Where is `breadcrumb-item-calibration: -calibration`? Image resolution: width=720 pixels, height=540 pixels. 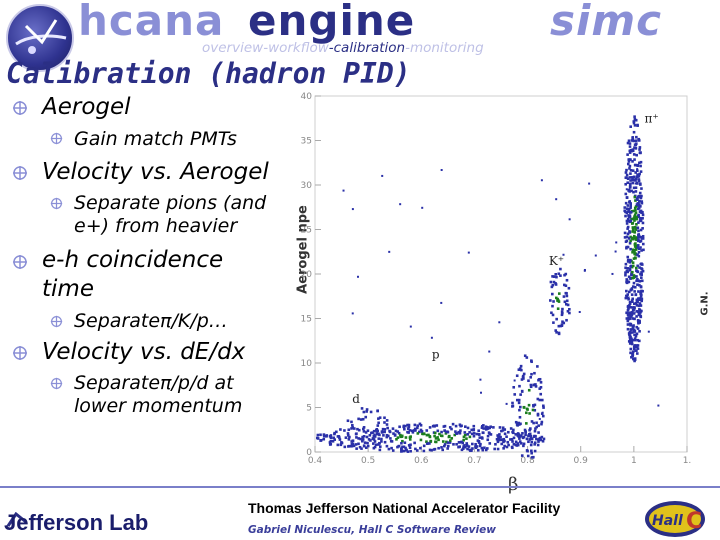
breadcrumb-item-calibration: -calibration is located at coordinates (367, 48).